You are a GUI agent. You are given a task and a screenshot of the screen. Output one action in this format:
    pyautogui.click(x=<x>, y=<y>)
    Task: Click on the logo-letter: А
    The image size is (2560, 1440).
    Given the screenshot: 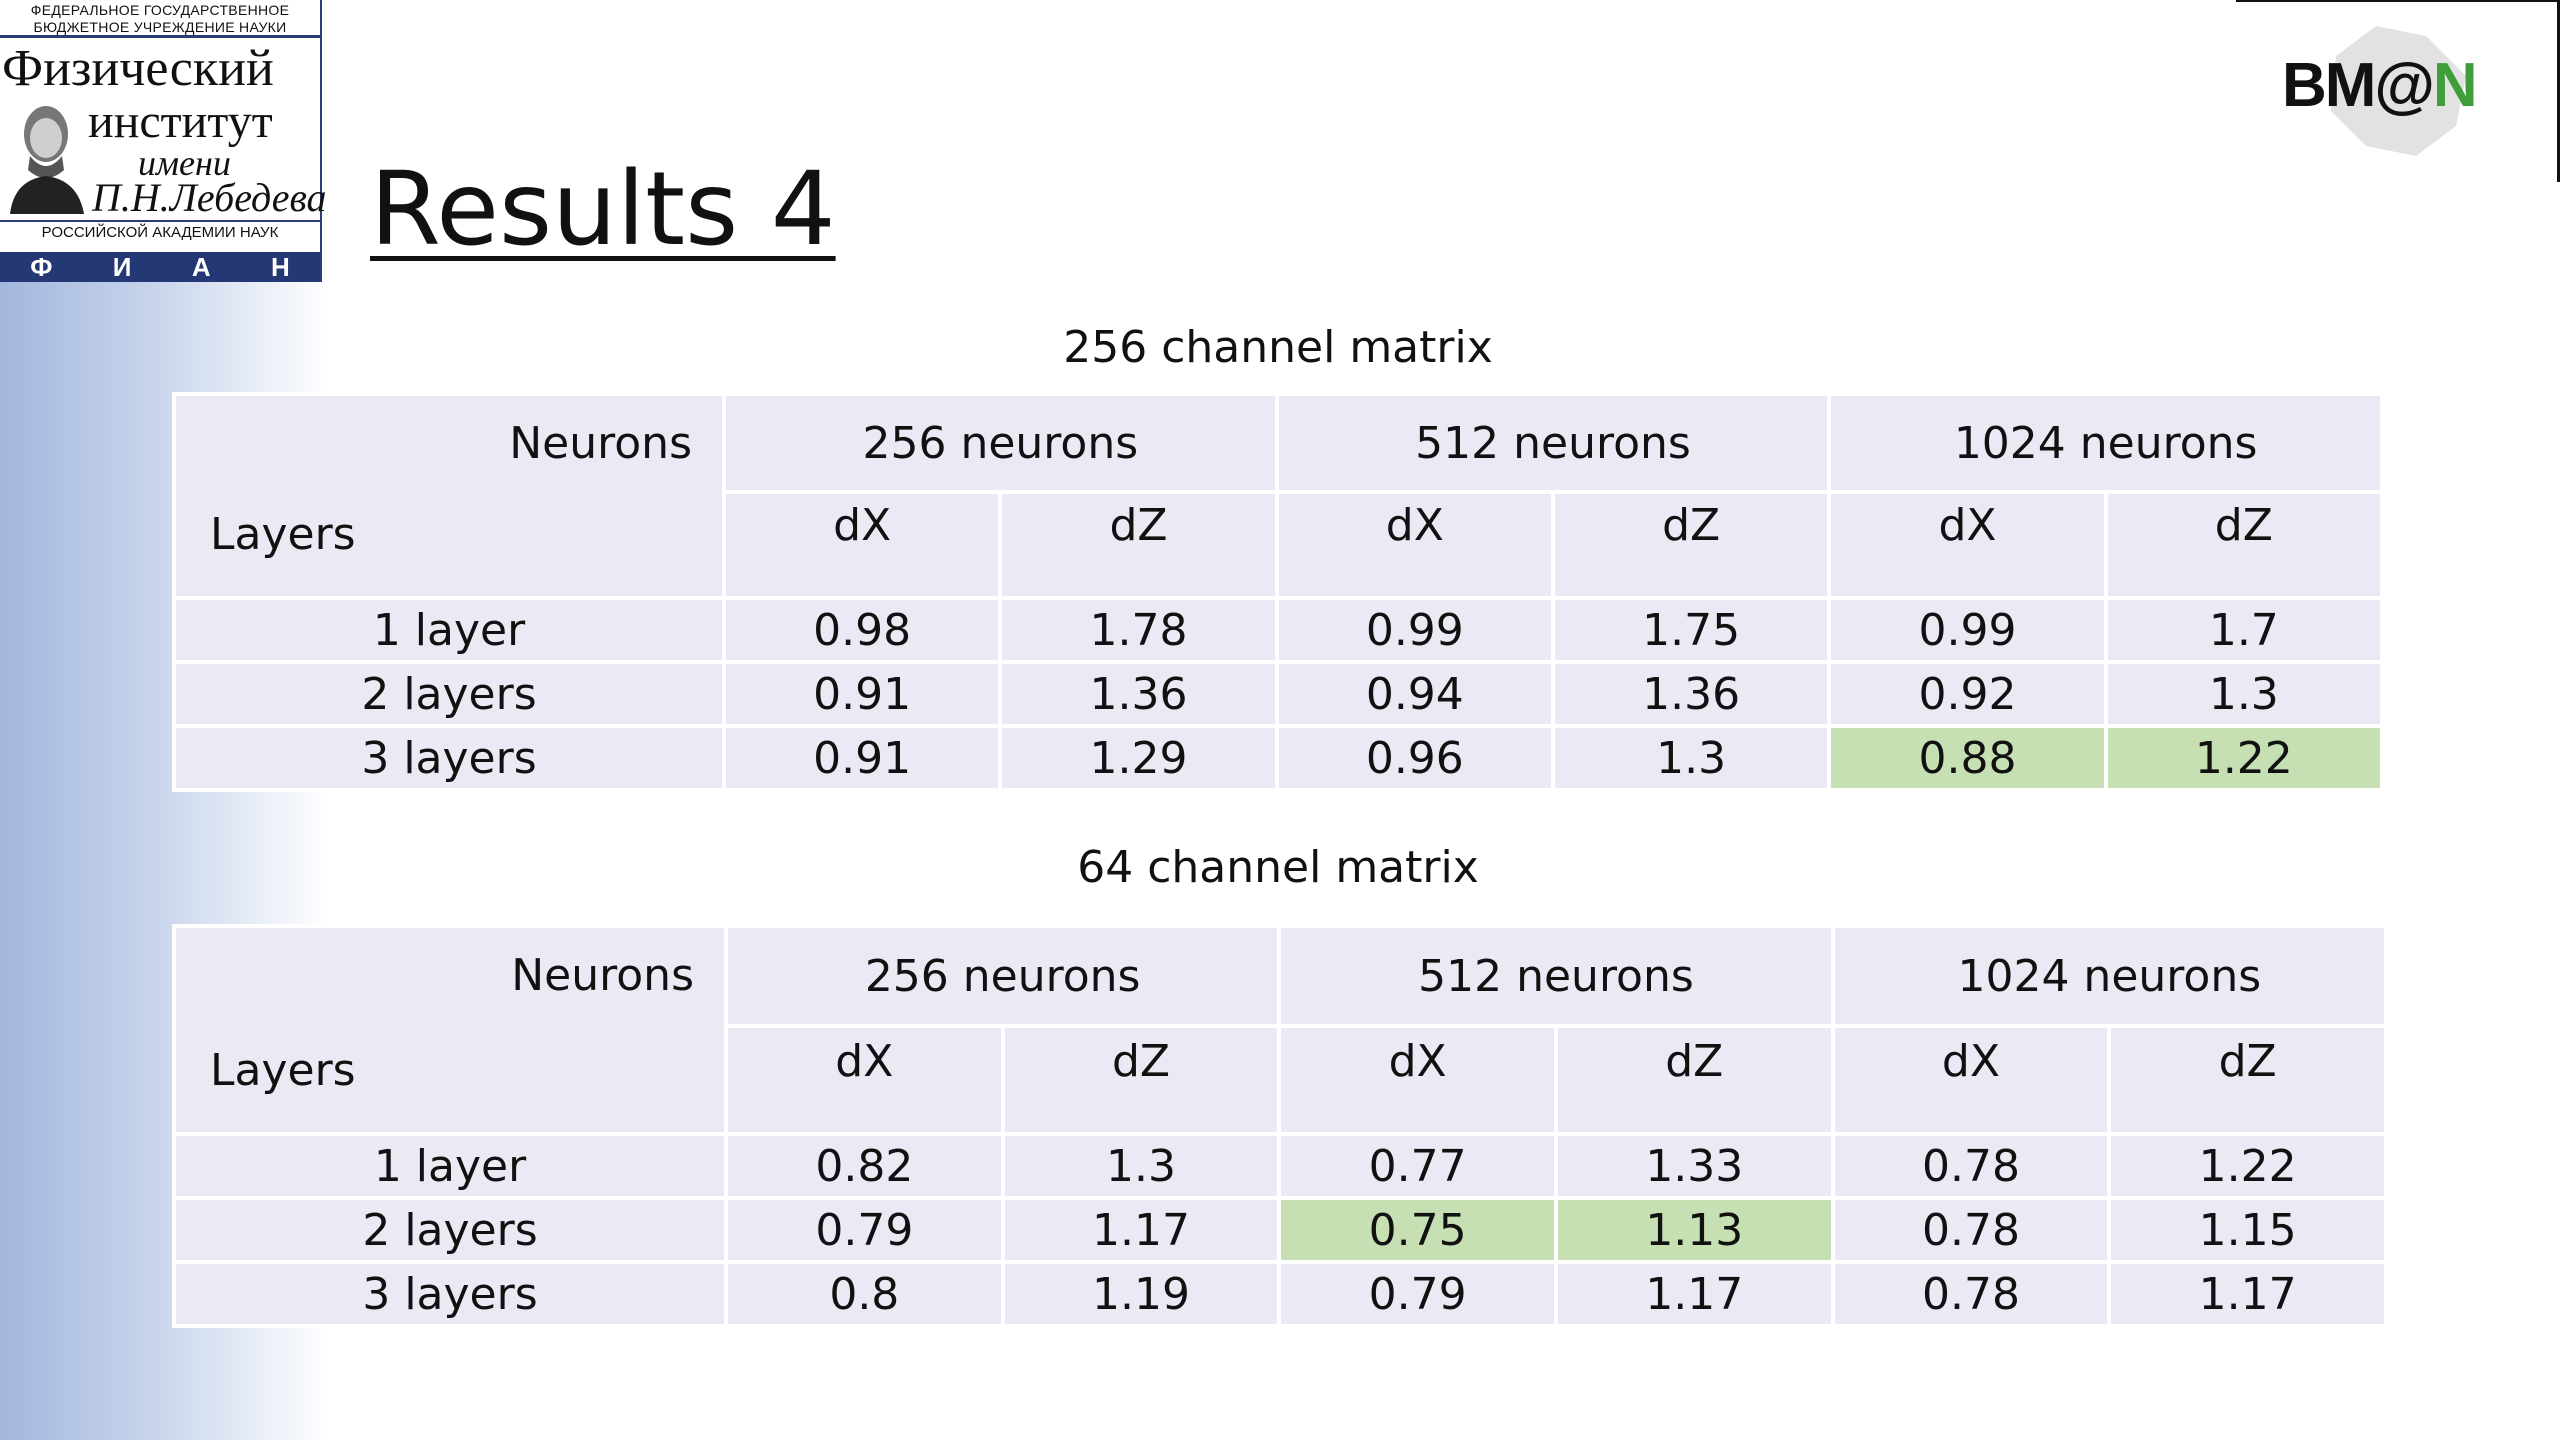 What is the action you would take?
    pyautogui.click(x=201, y=266)
    